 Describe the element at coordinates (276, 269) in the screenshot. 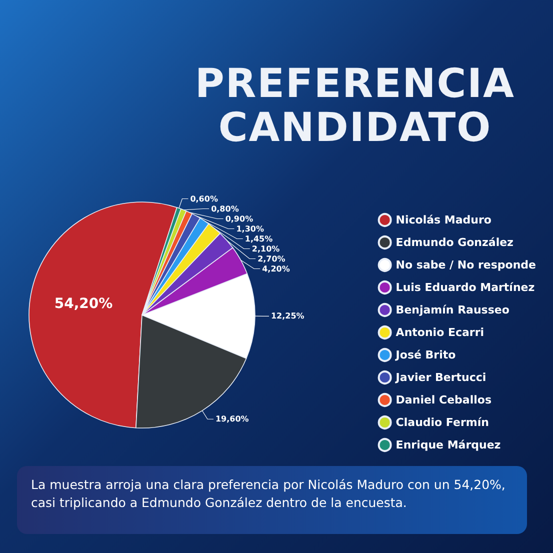

I see `data-label: 4,20%` at that location.